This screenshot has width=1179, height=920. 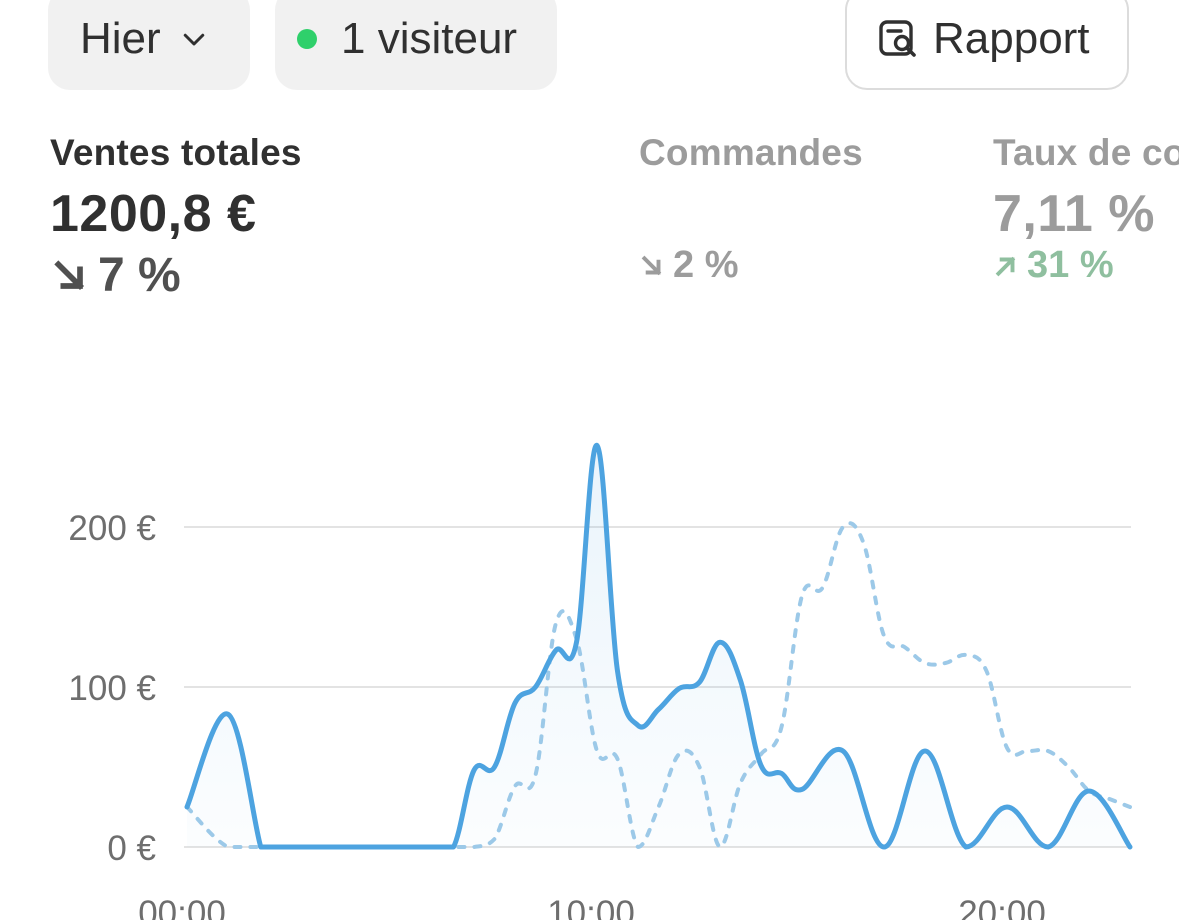 I want to click on x-tick-label: 00:00, so click(x=182, y=907).